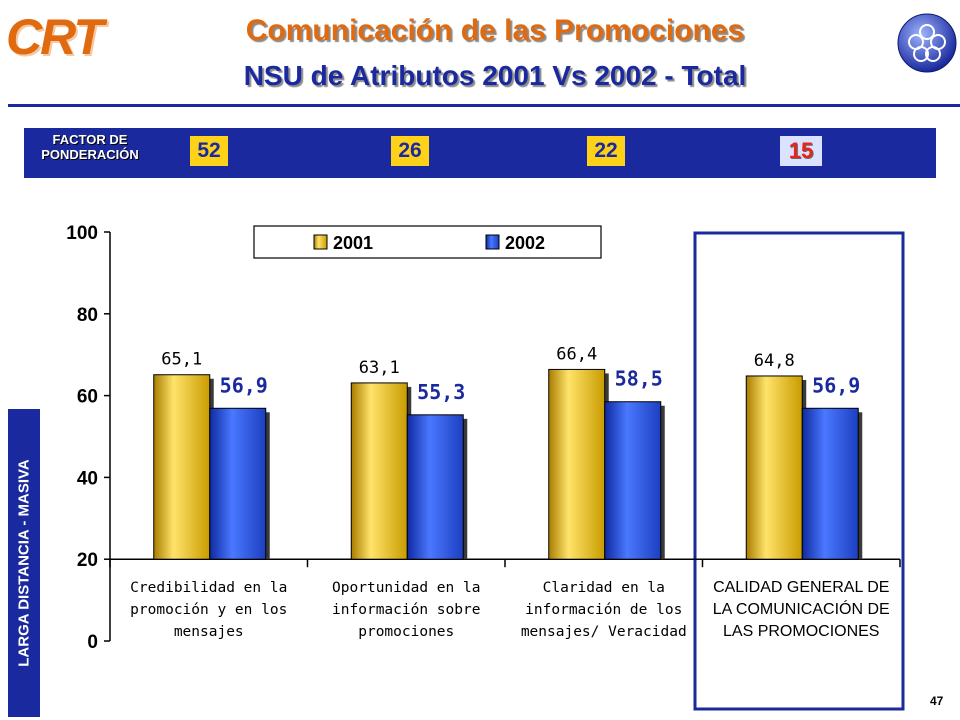  I want to click on category-label: LA COMUNICACIÓN DE, so click(801, 608).